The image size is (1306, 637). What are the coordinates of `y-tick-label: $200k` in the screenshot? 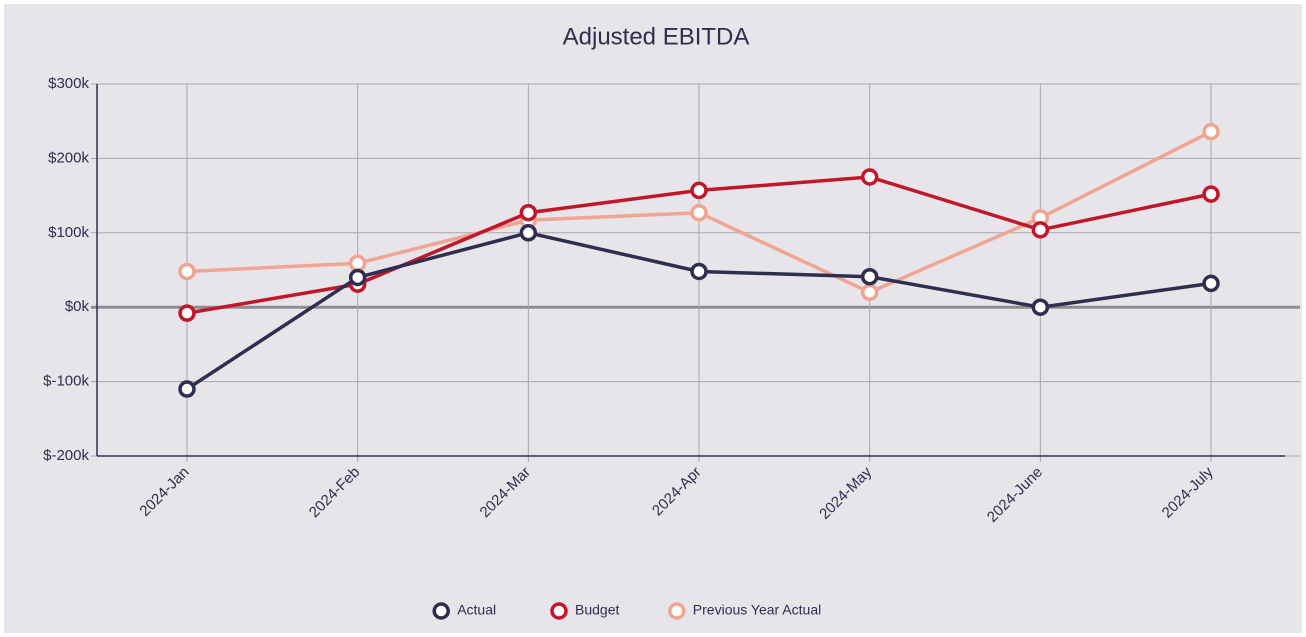 It's located at (68, 157).